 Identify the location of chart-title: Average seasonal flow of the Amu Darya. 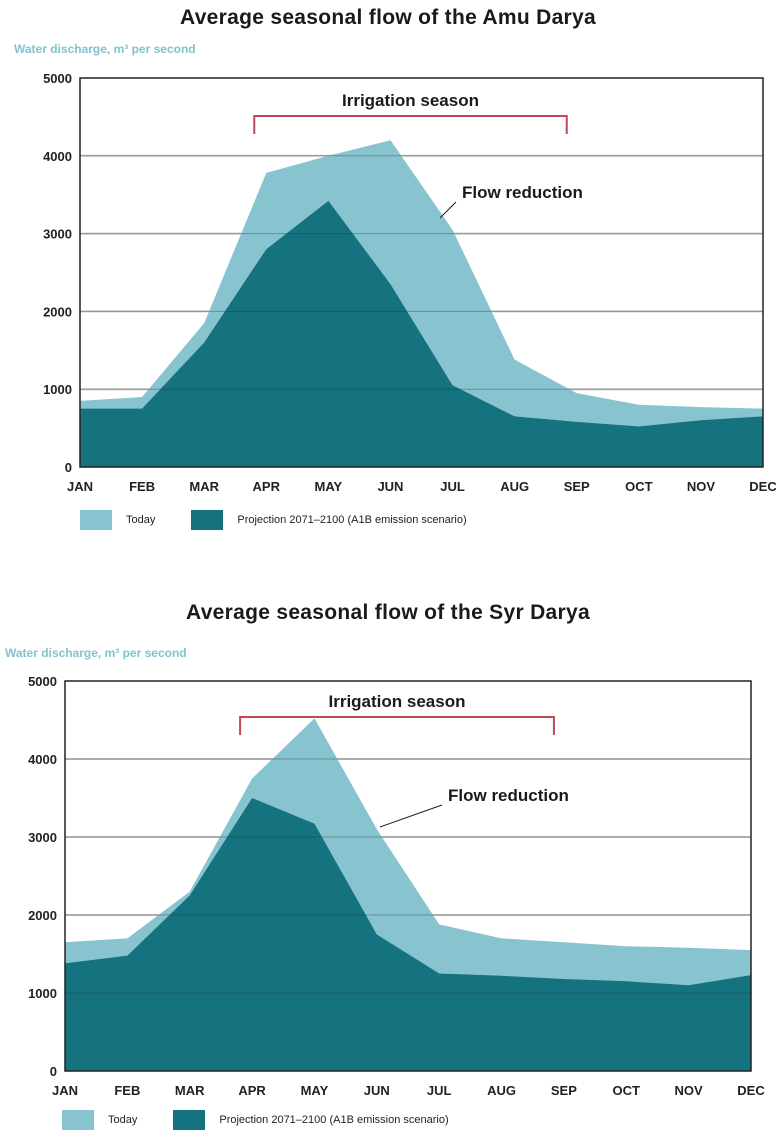
(388, 17).